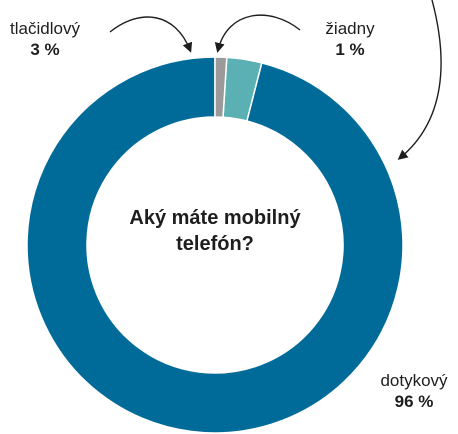 This screenshot has width=458, height=434. Describe the element at coordinates (414, 380) in the screenshot. I see `slice-name-dotykovy: dotykový` at that location.